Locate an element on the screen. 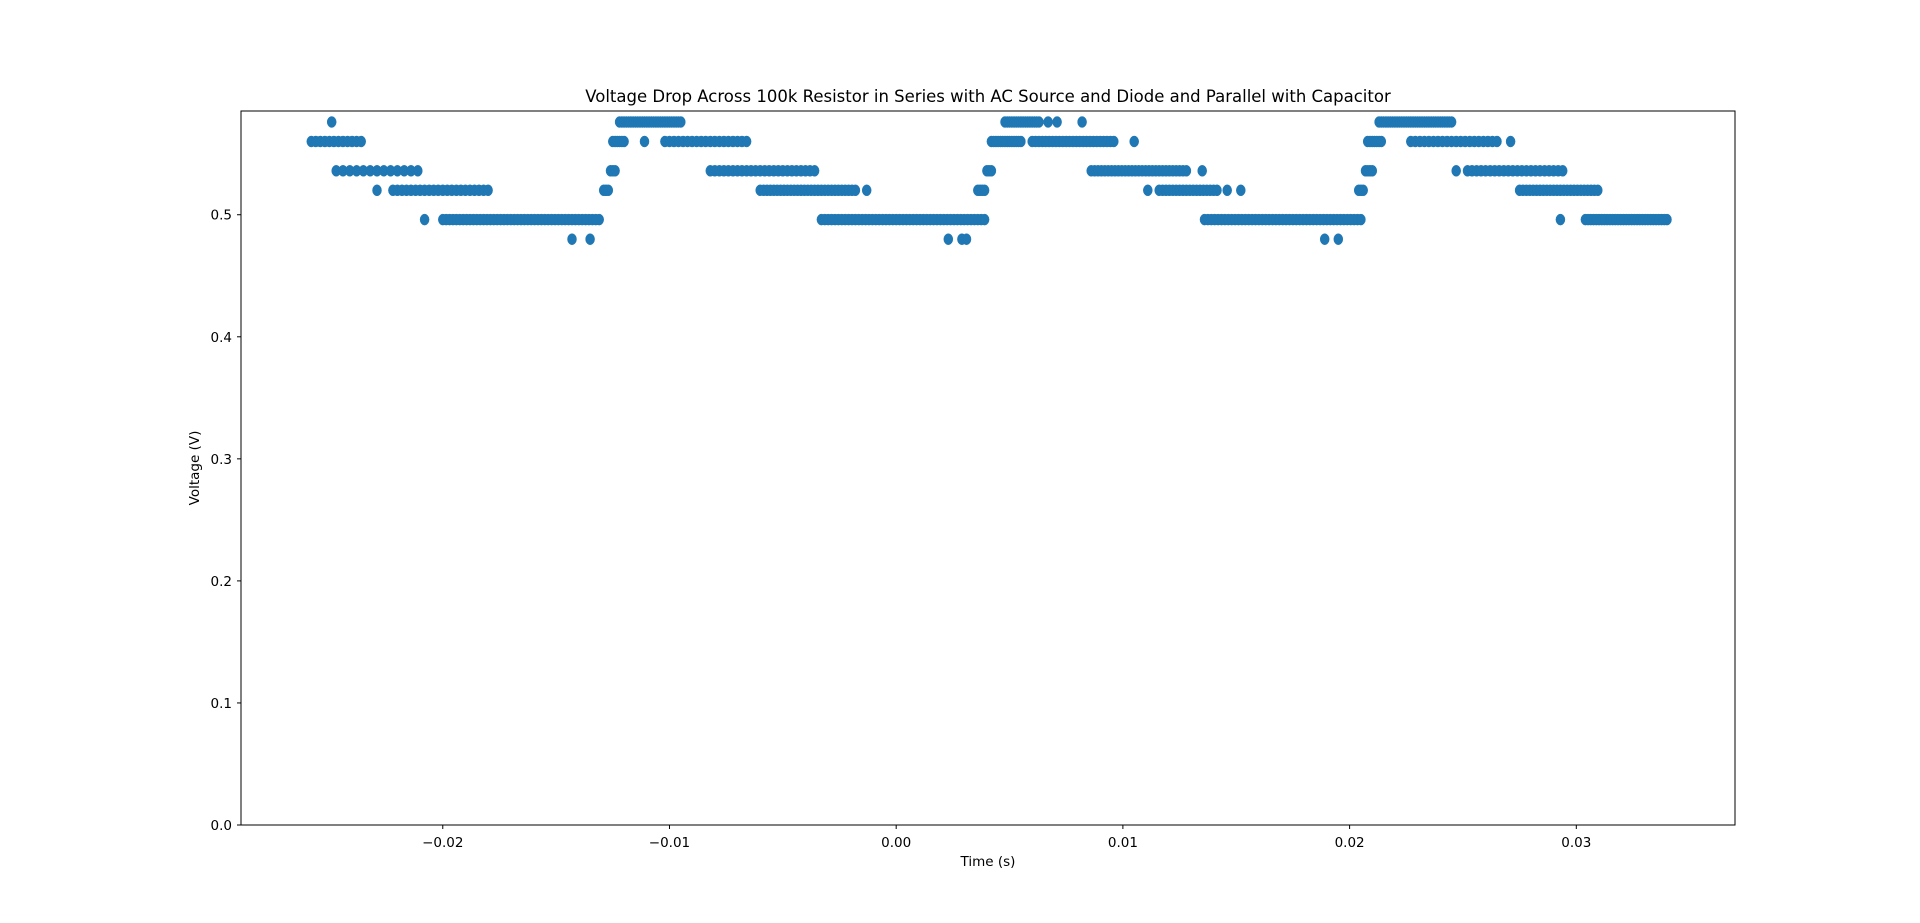  data-points is located at coordinates (989, 180).